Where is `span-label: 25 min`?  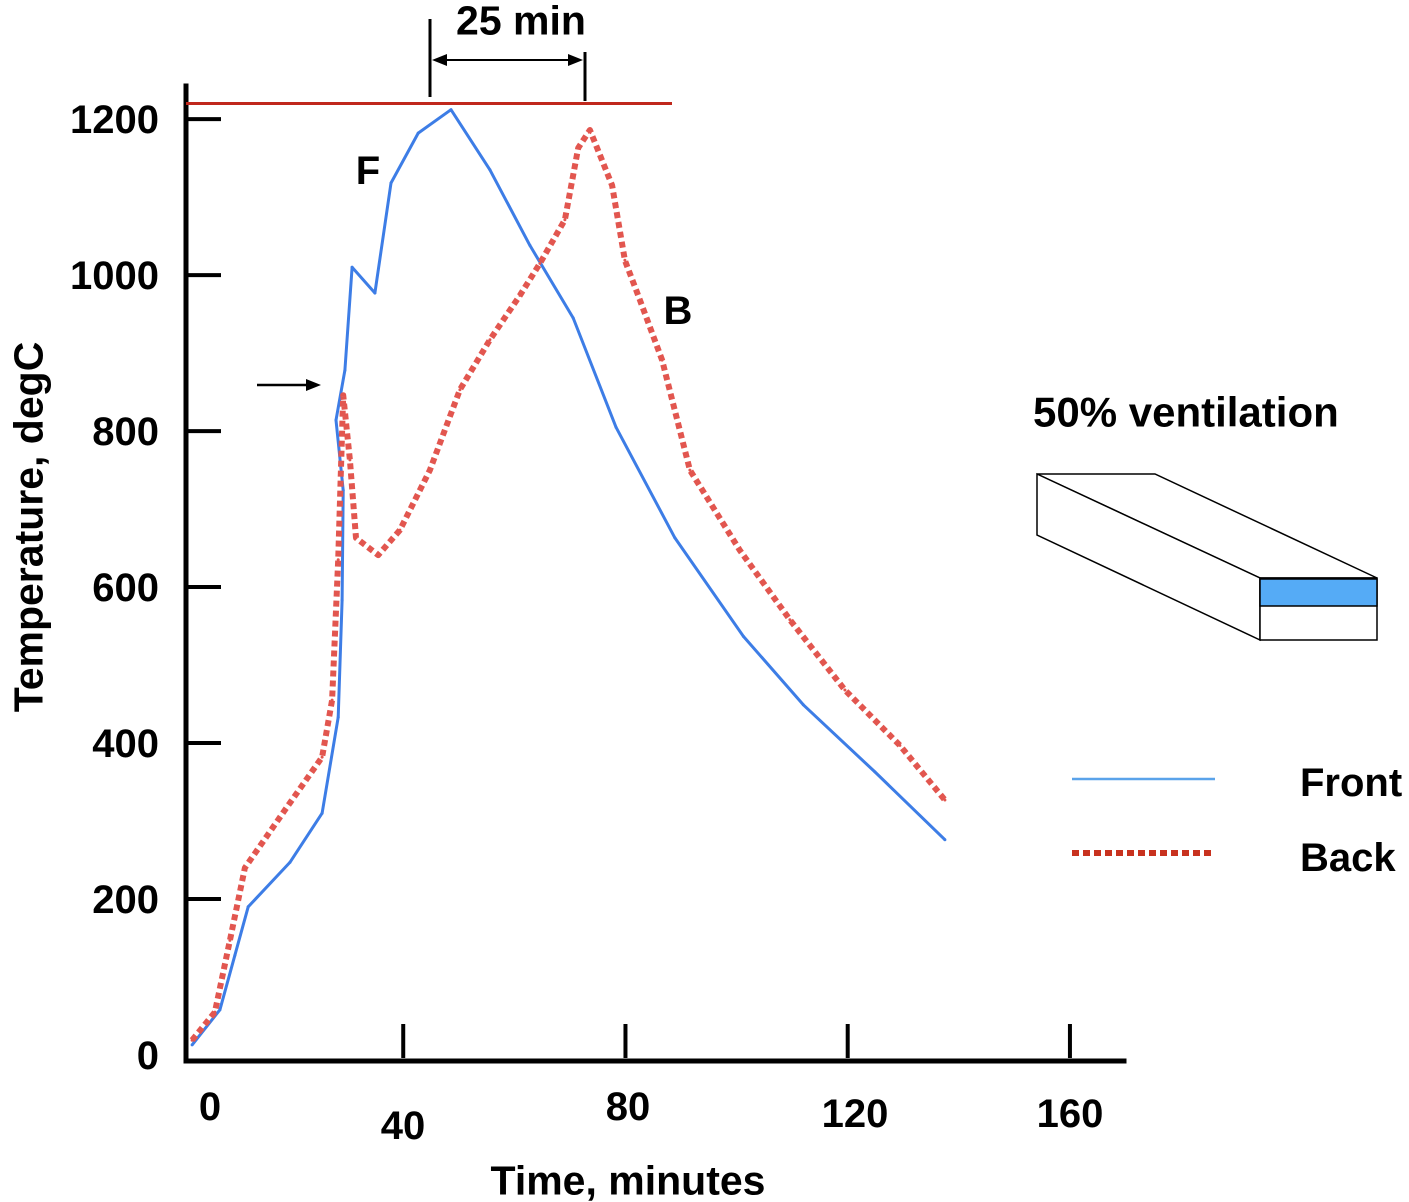 span-label: 25 min is located at coordinates (521, 21).